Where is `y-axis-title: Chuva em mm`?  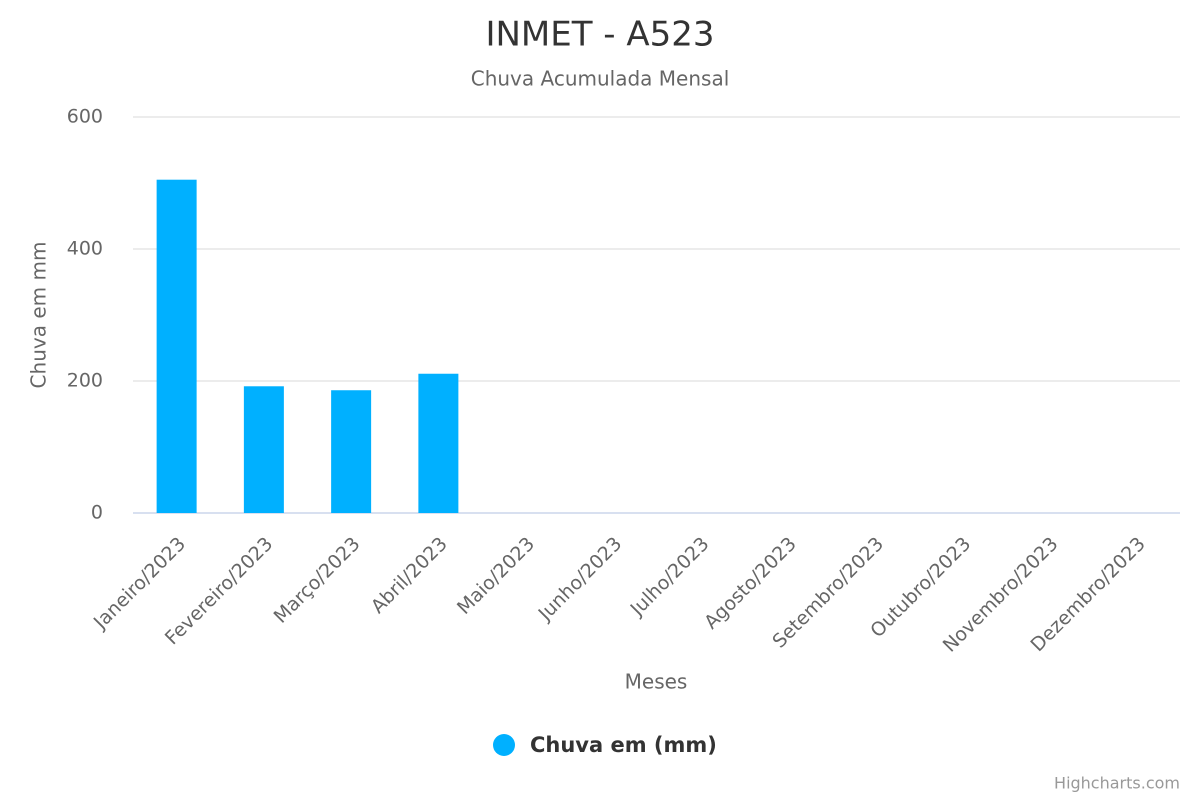 y-axis-title: Chuva em mm is located at coordinates (39, 315).